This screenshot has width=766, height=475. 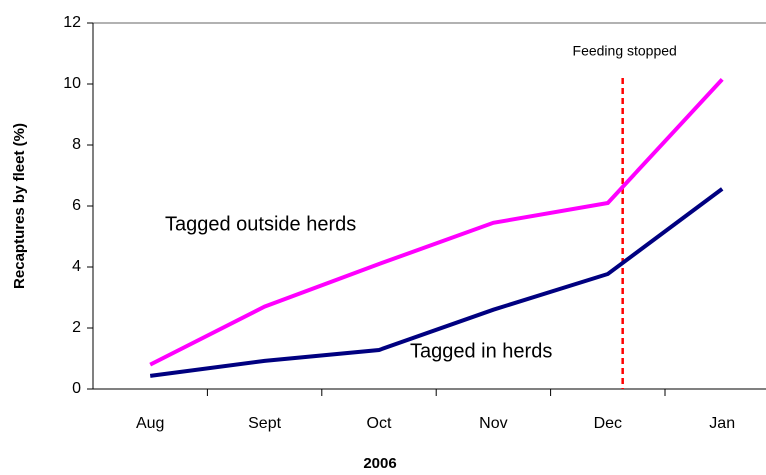 I want to click on y-tick-label: 4, so click(x=76, y=266).